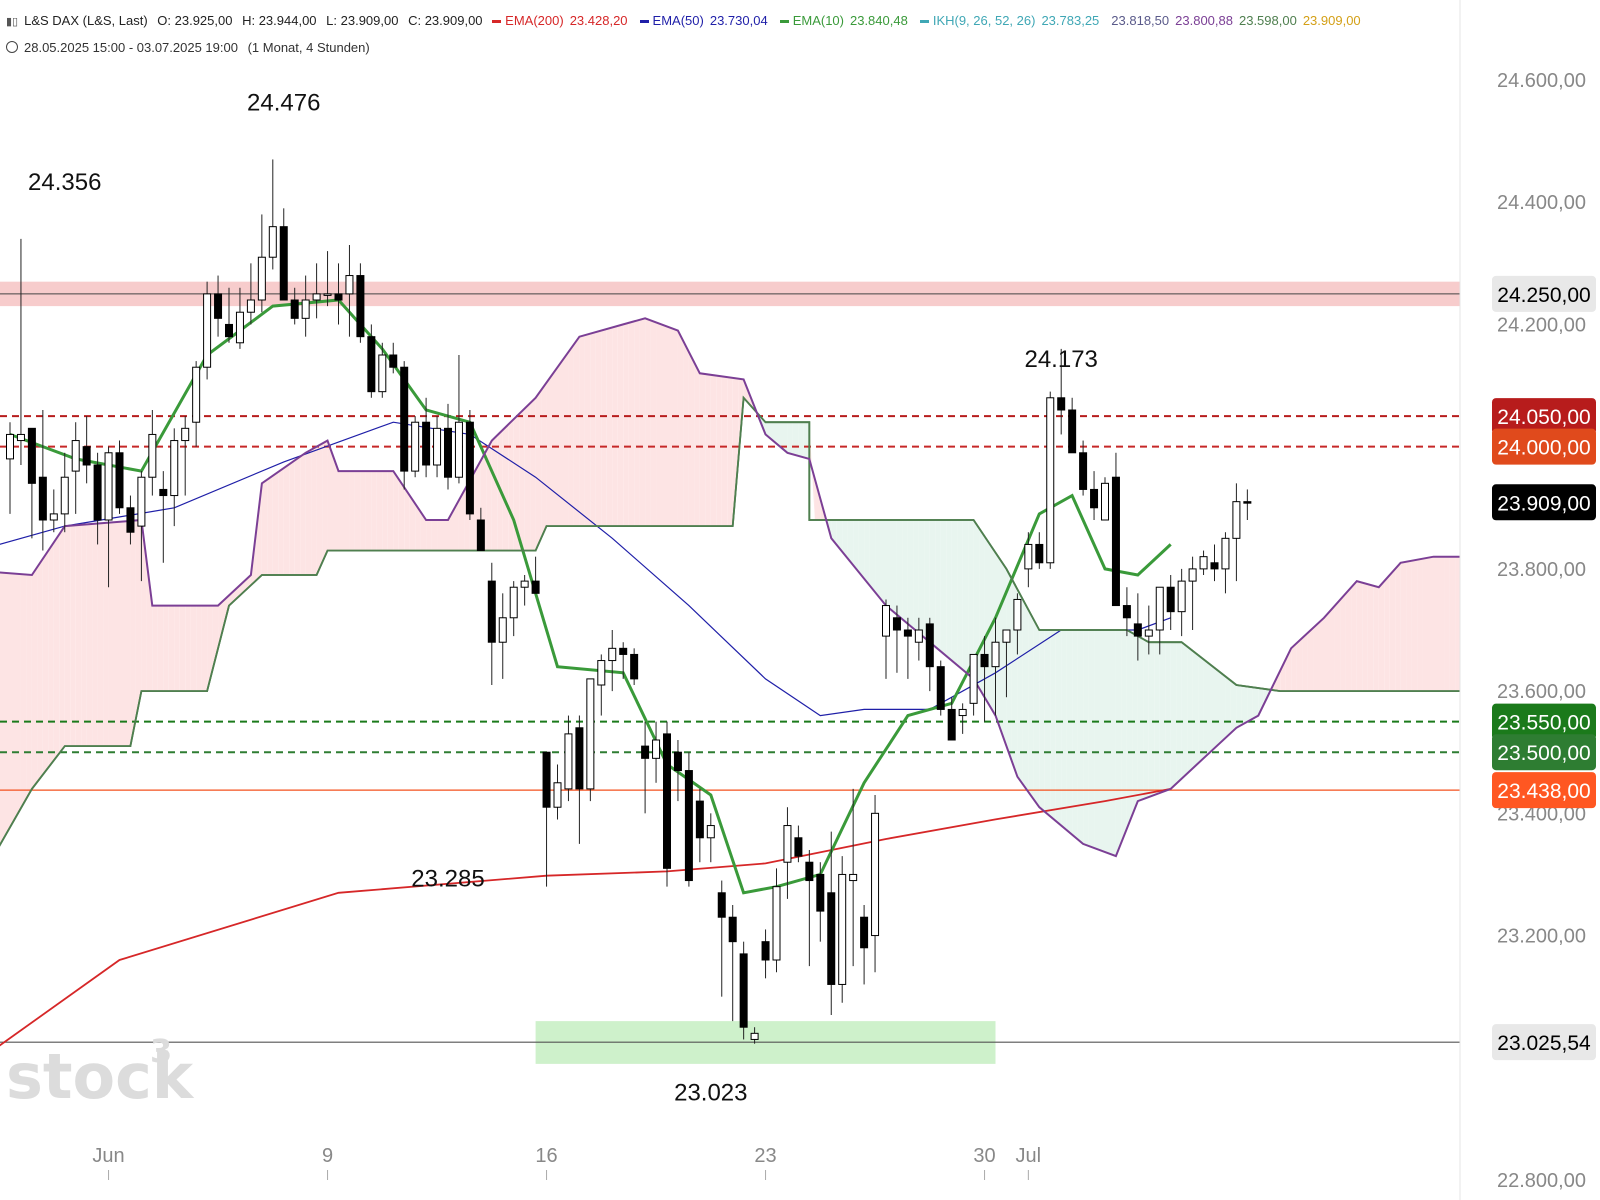 This screenshot has width=1600, height=1200. What do you see at coordinates (984, 1156) in the screenshot?
I see `x-tick-label: 30` at bounding box center [984, 1156].